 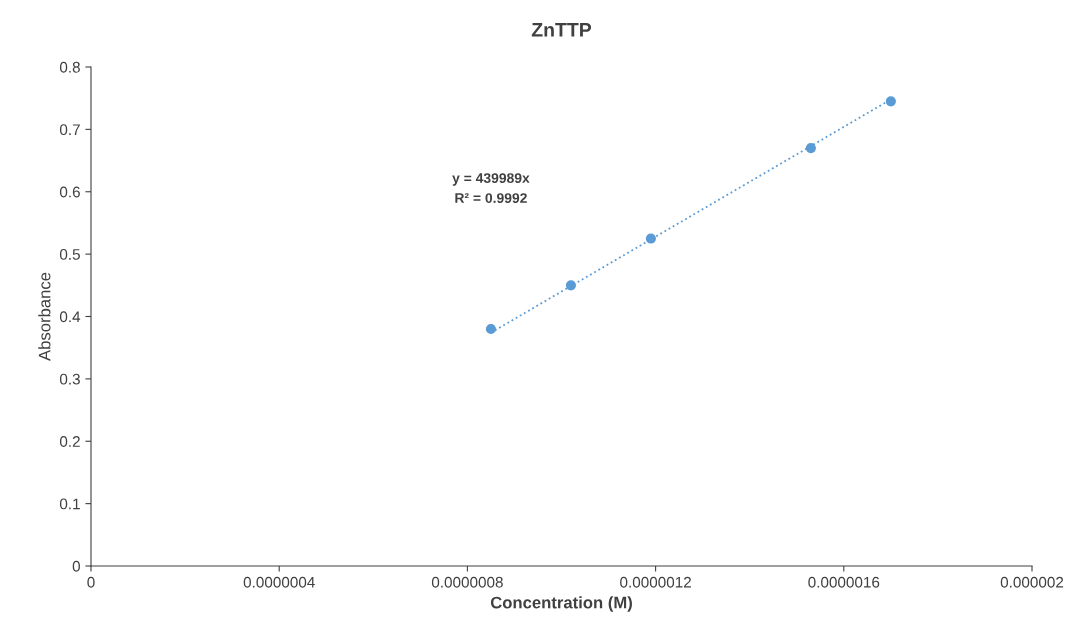 What do you see at coordinates (1032, 582) in the screenshot?
I see `x-tick-label: 0.000002` at bounding box center [1032, 582].